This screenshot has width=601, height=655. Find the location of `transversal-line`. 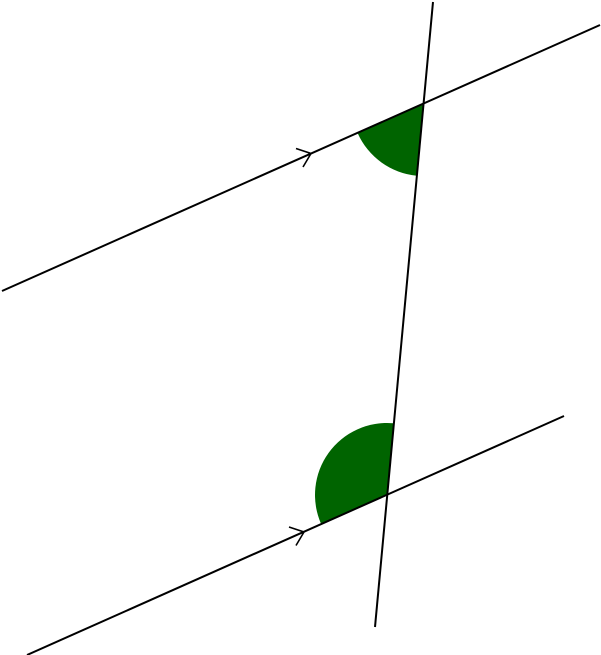

transversal-line is located at coordinates (404, 314).